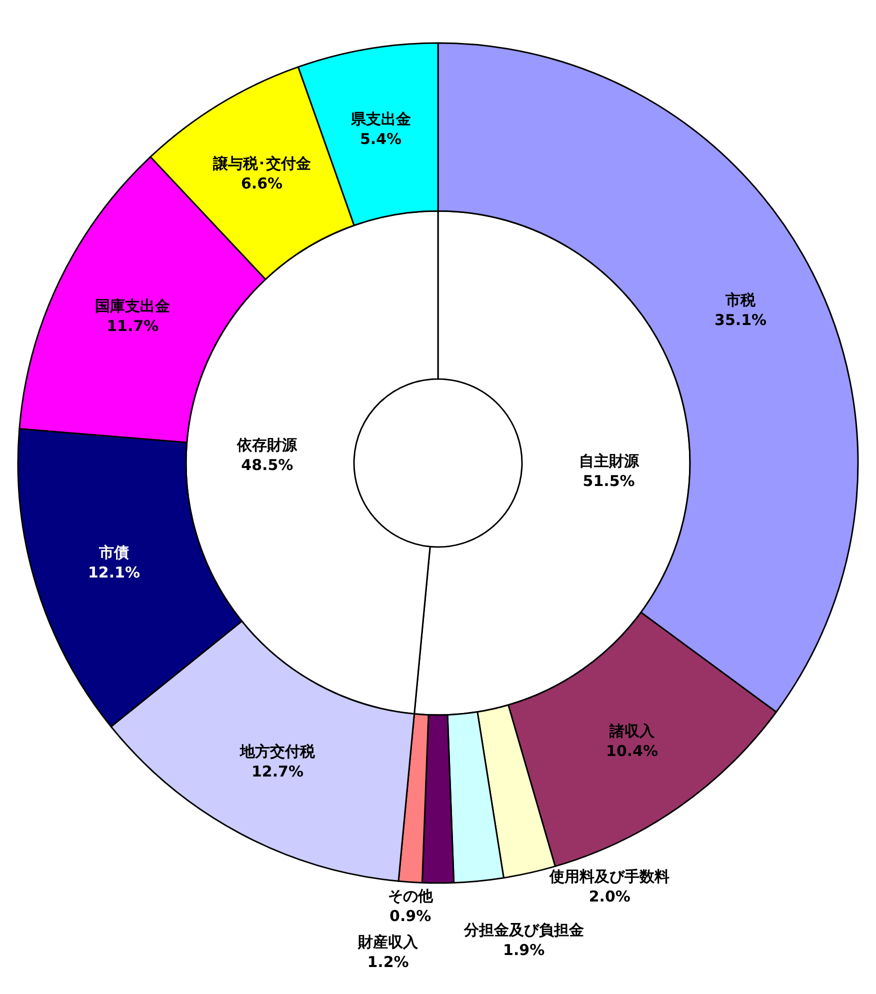 This screenshot has width=876, height=994. I want to click on slice-label: 国庫支出金, so click(132, 305).